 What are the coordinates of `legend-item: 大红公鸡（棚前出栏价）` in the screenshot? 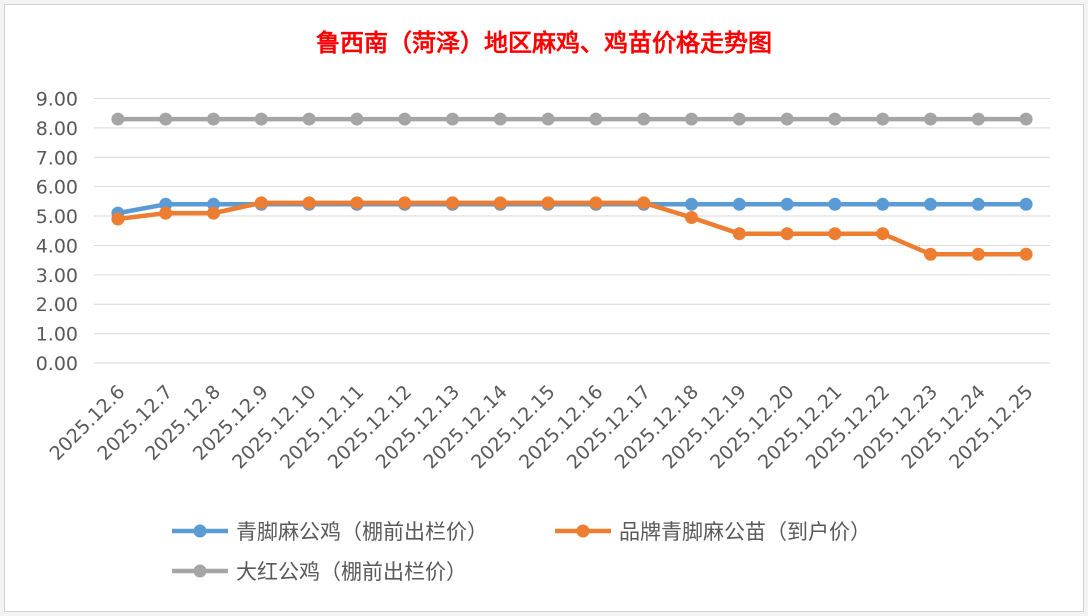 It's located at (319, 572).